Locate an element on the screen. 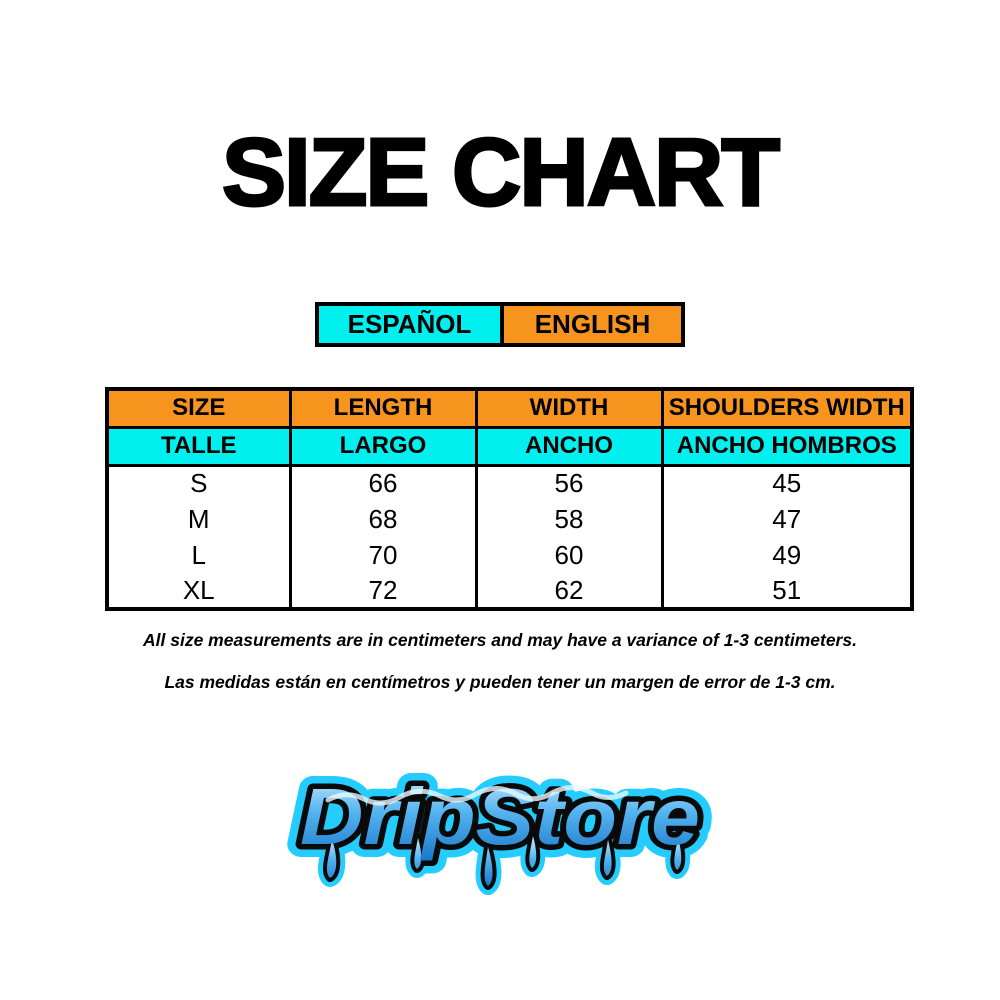 This screenshot has width=1000, height=1000. cell-shoulders: 51 is located at coordinates (787, 591).